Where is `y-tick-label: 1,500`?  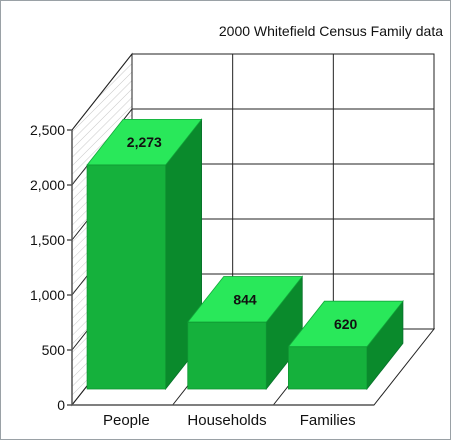
y-tick-label: 1,500 is located at coordinates (47, 240).